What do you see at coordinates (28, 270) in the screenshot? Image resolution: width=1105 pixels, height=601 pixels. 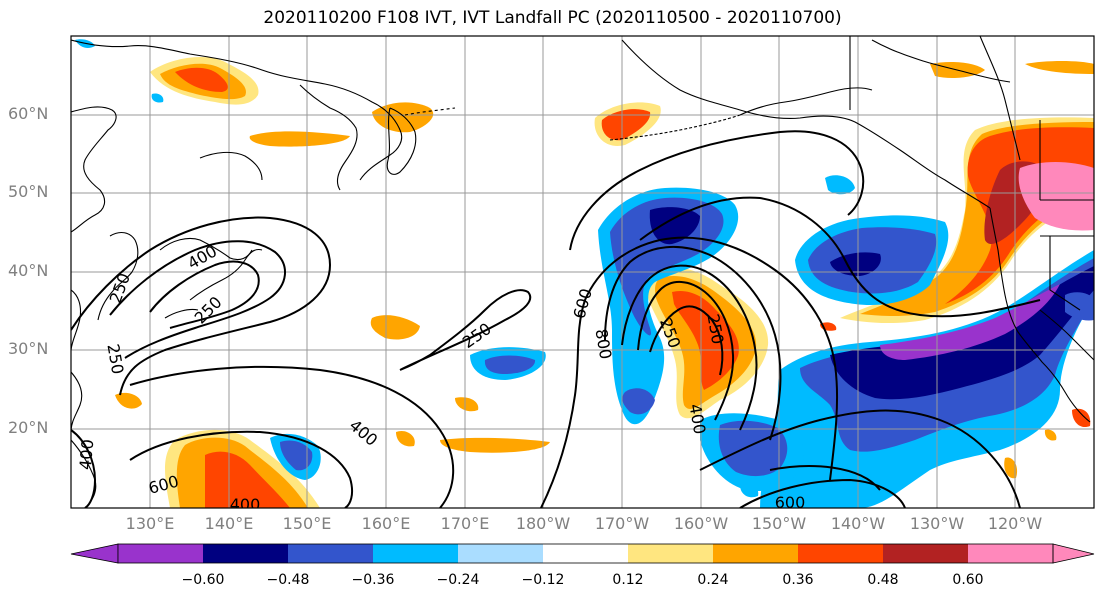 I see `lat-label: 40°N` at bounding box center [28, 270].